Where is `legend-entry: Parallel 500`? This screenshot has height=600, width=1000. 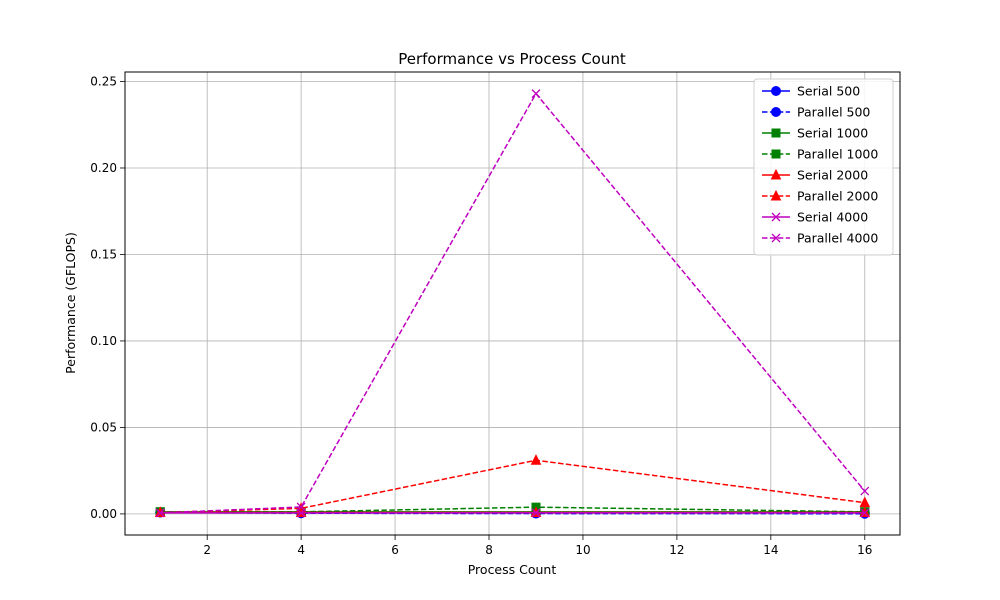
legend-entry: Parallel 500 is located at coordinates (816, 112).